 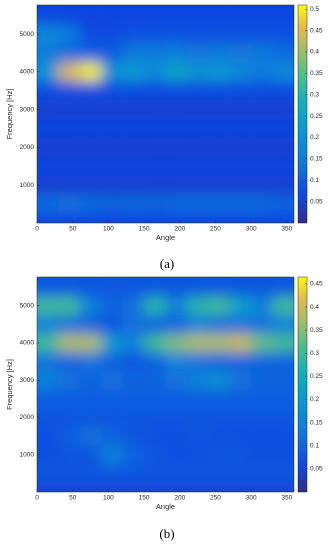 I want to click on colorbar-tick-label: 0.2, so click(x=314, y=137).